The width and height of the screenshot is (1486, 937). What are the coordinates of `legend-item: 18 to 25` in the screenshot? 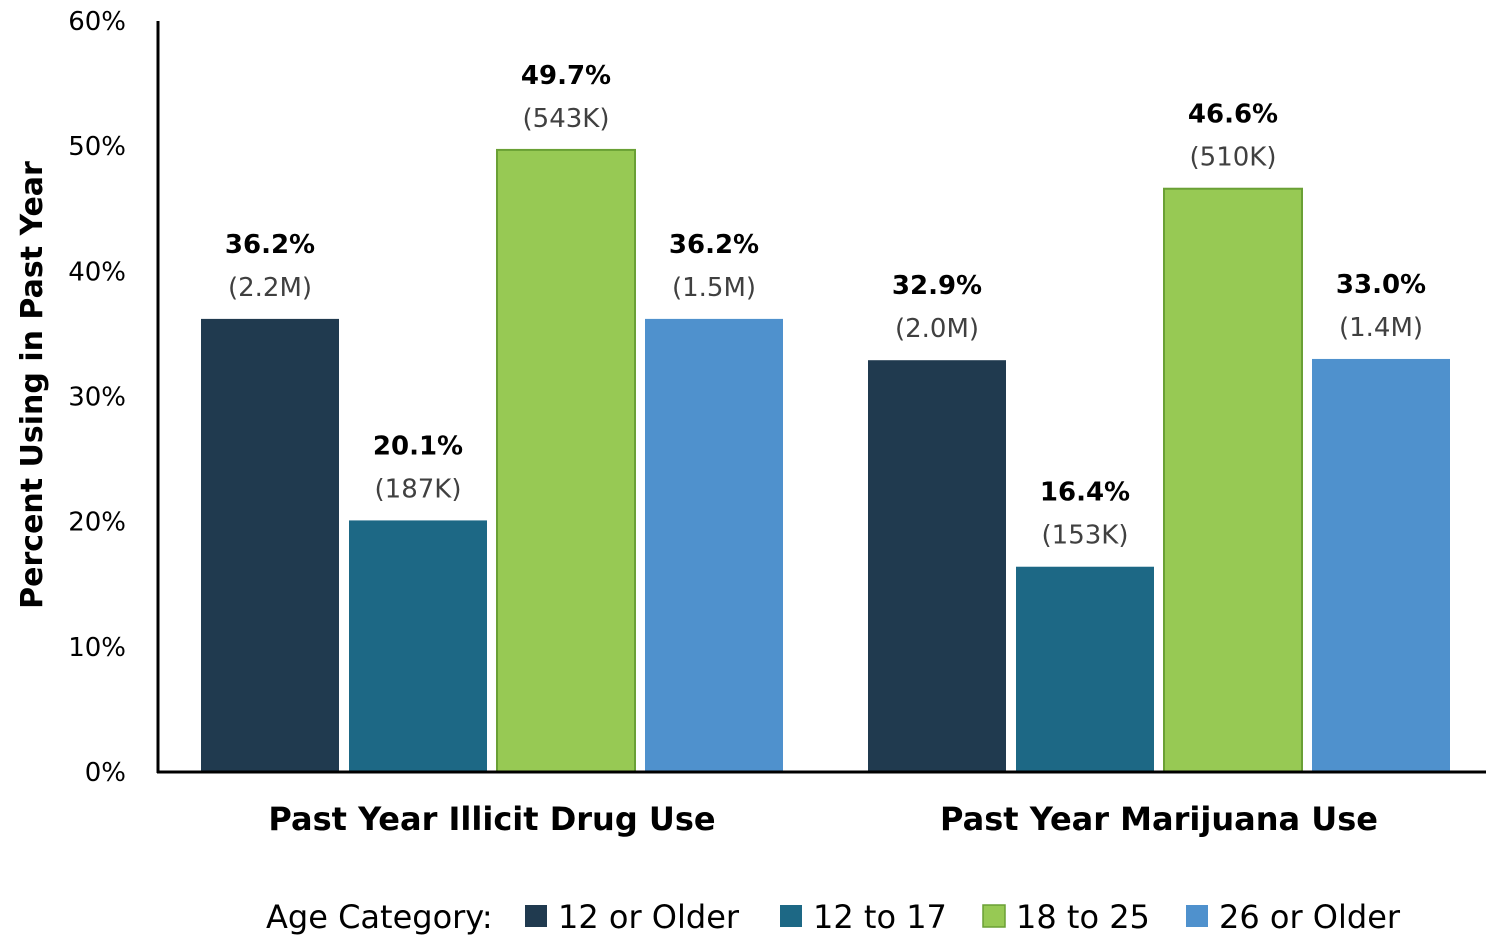 It's located at (1066, 917).